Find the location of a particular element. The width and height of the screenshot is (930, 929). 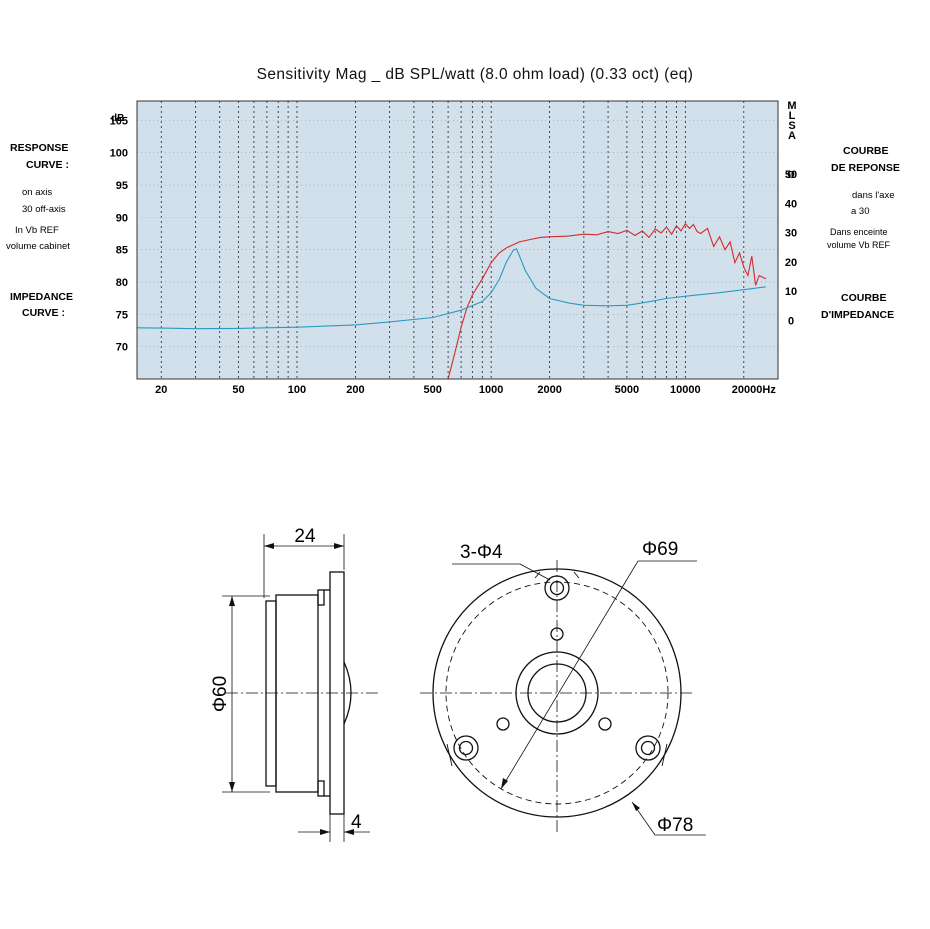

plot-curves is located at coordinates (452, 300).